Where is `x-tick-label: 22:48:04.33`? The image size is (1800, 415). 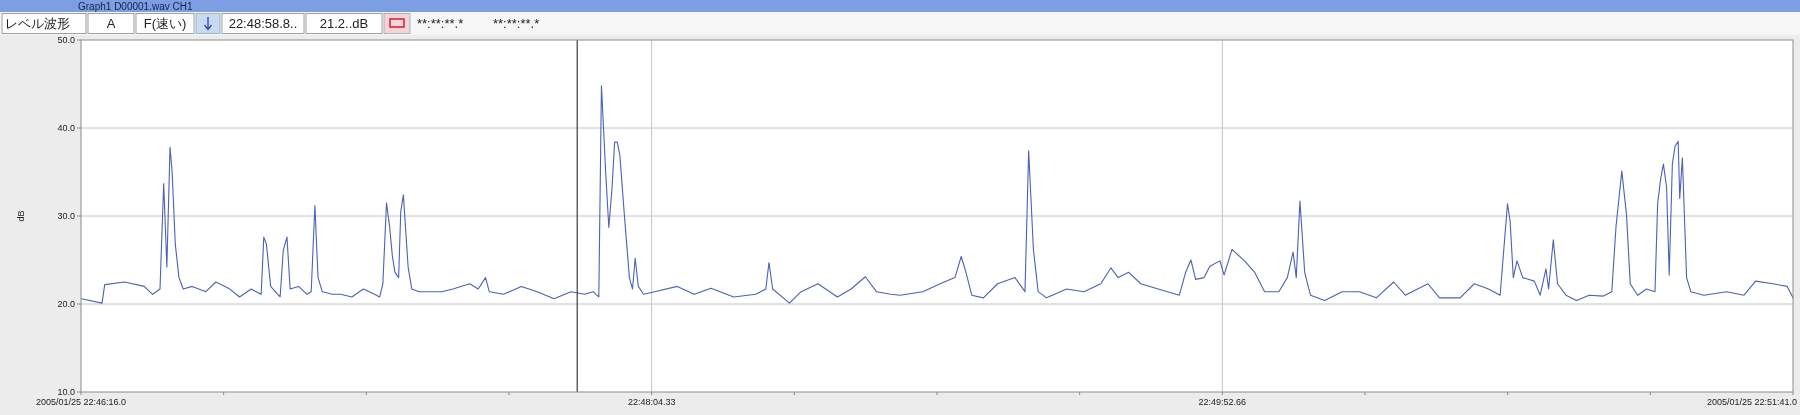
x-tick-label: 22:48:04.33 is located at coordinates (651, 402).